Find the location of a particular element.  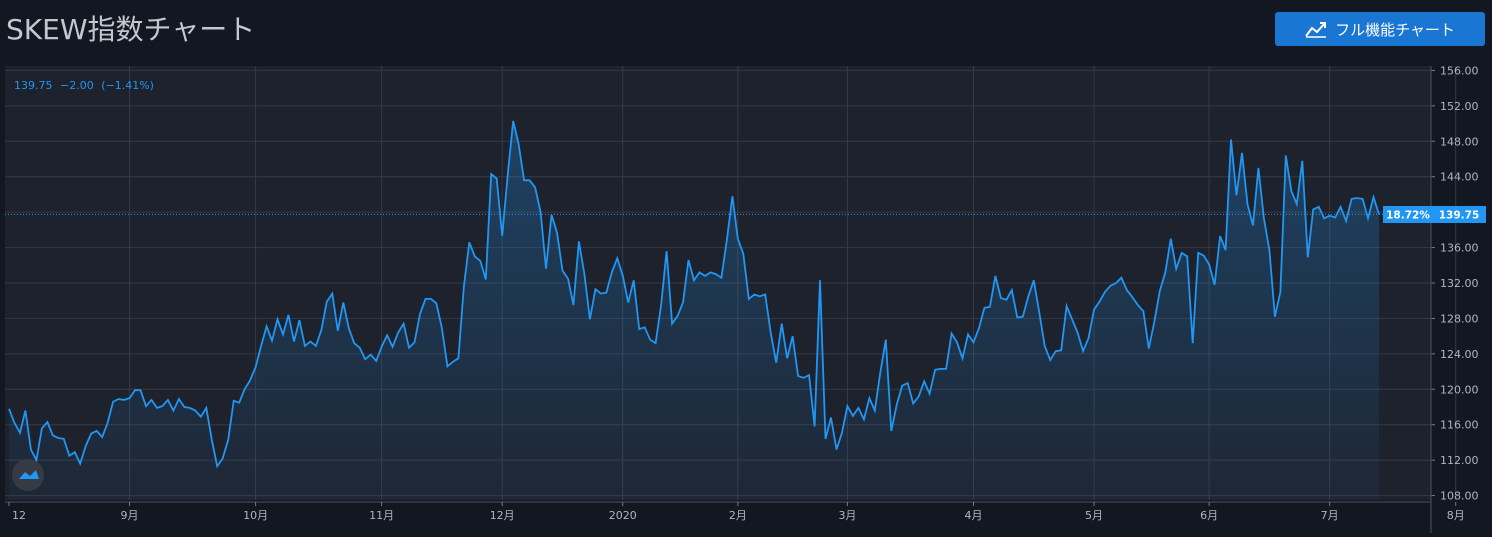

y-tick-label: 128.00 is located at coordinates (1459, 318).